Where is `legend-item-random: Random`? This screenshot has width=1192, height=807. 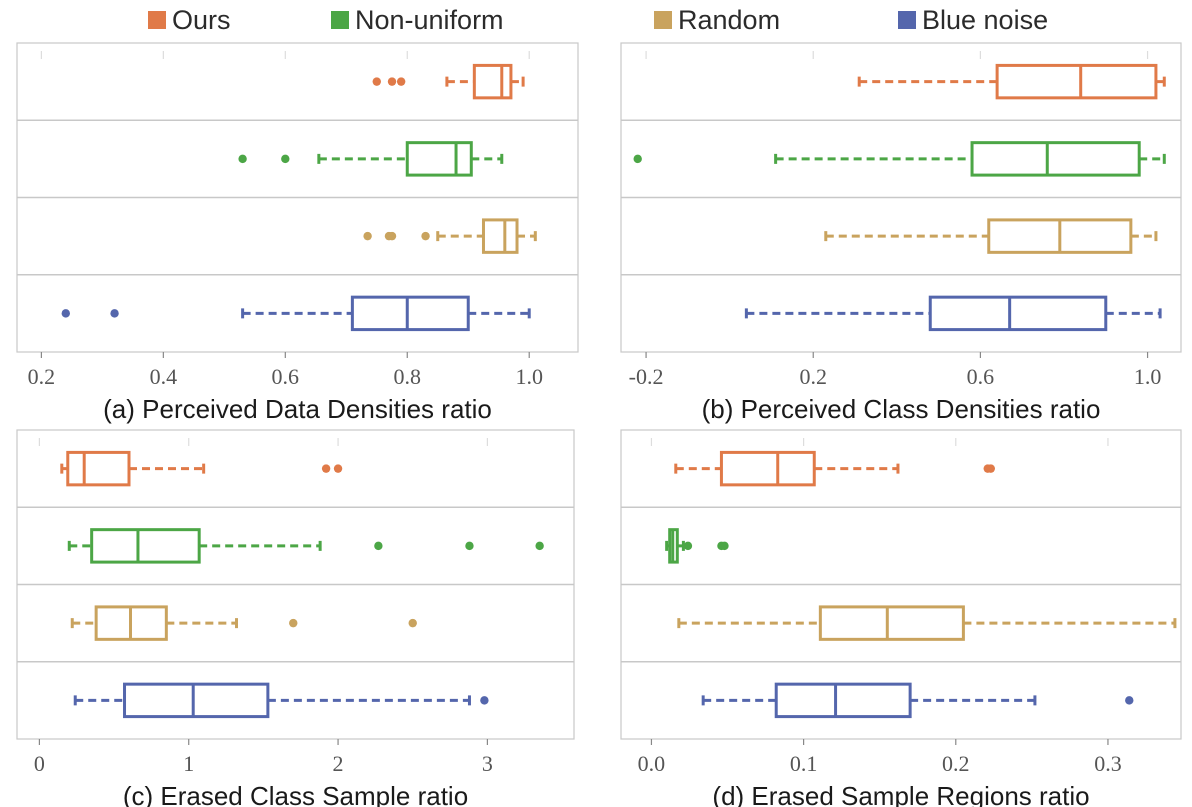
legend-item-random: Random is located at coordinates (717, 20).